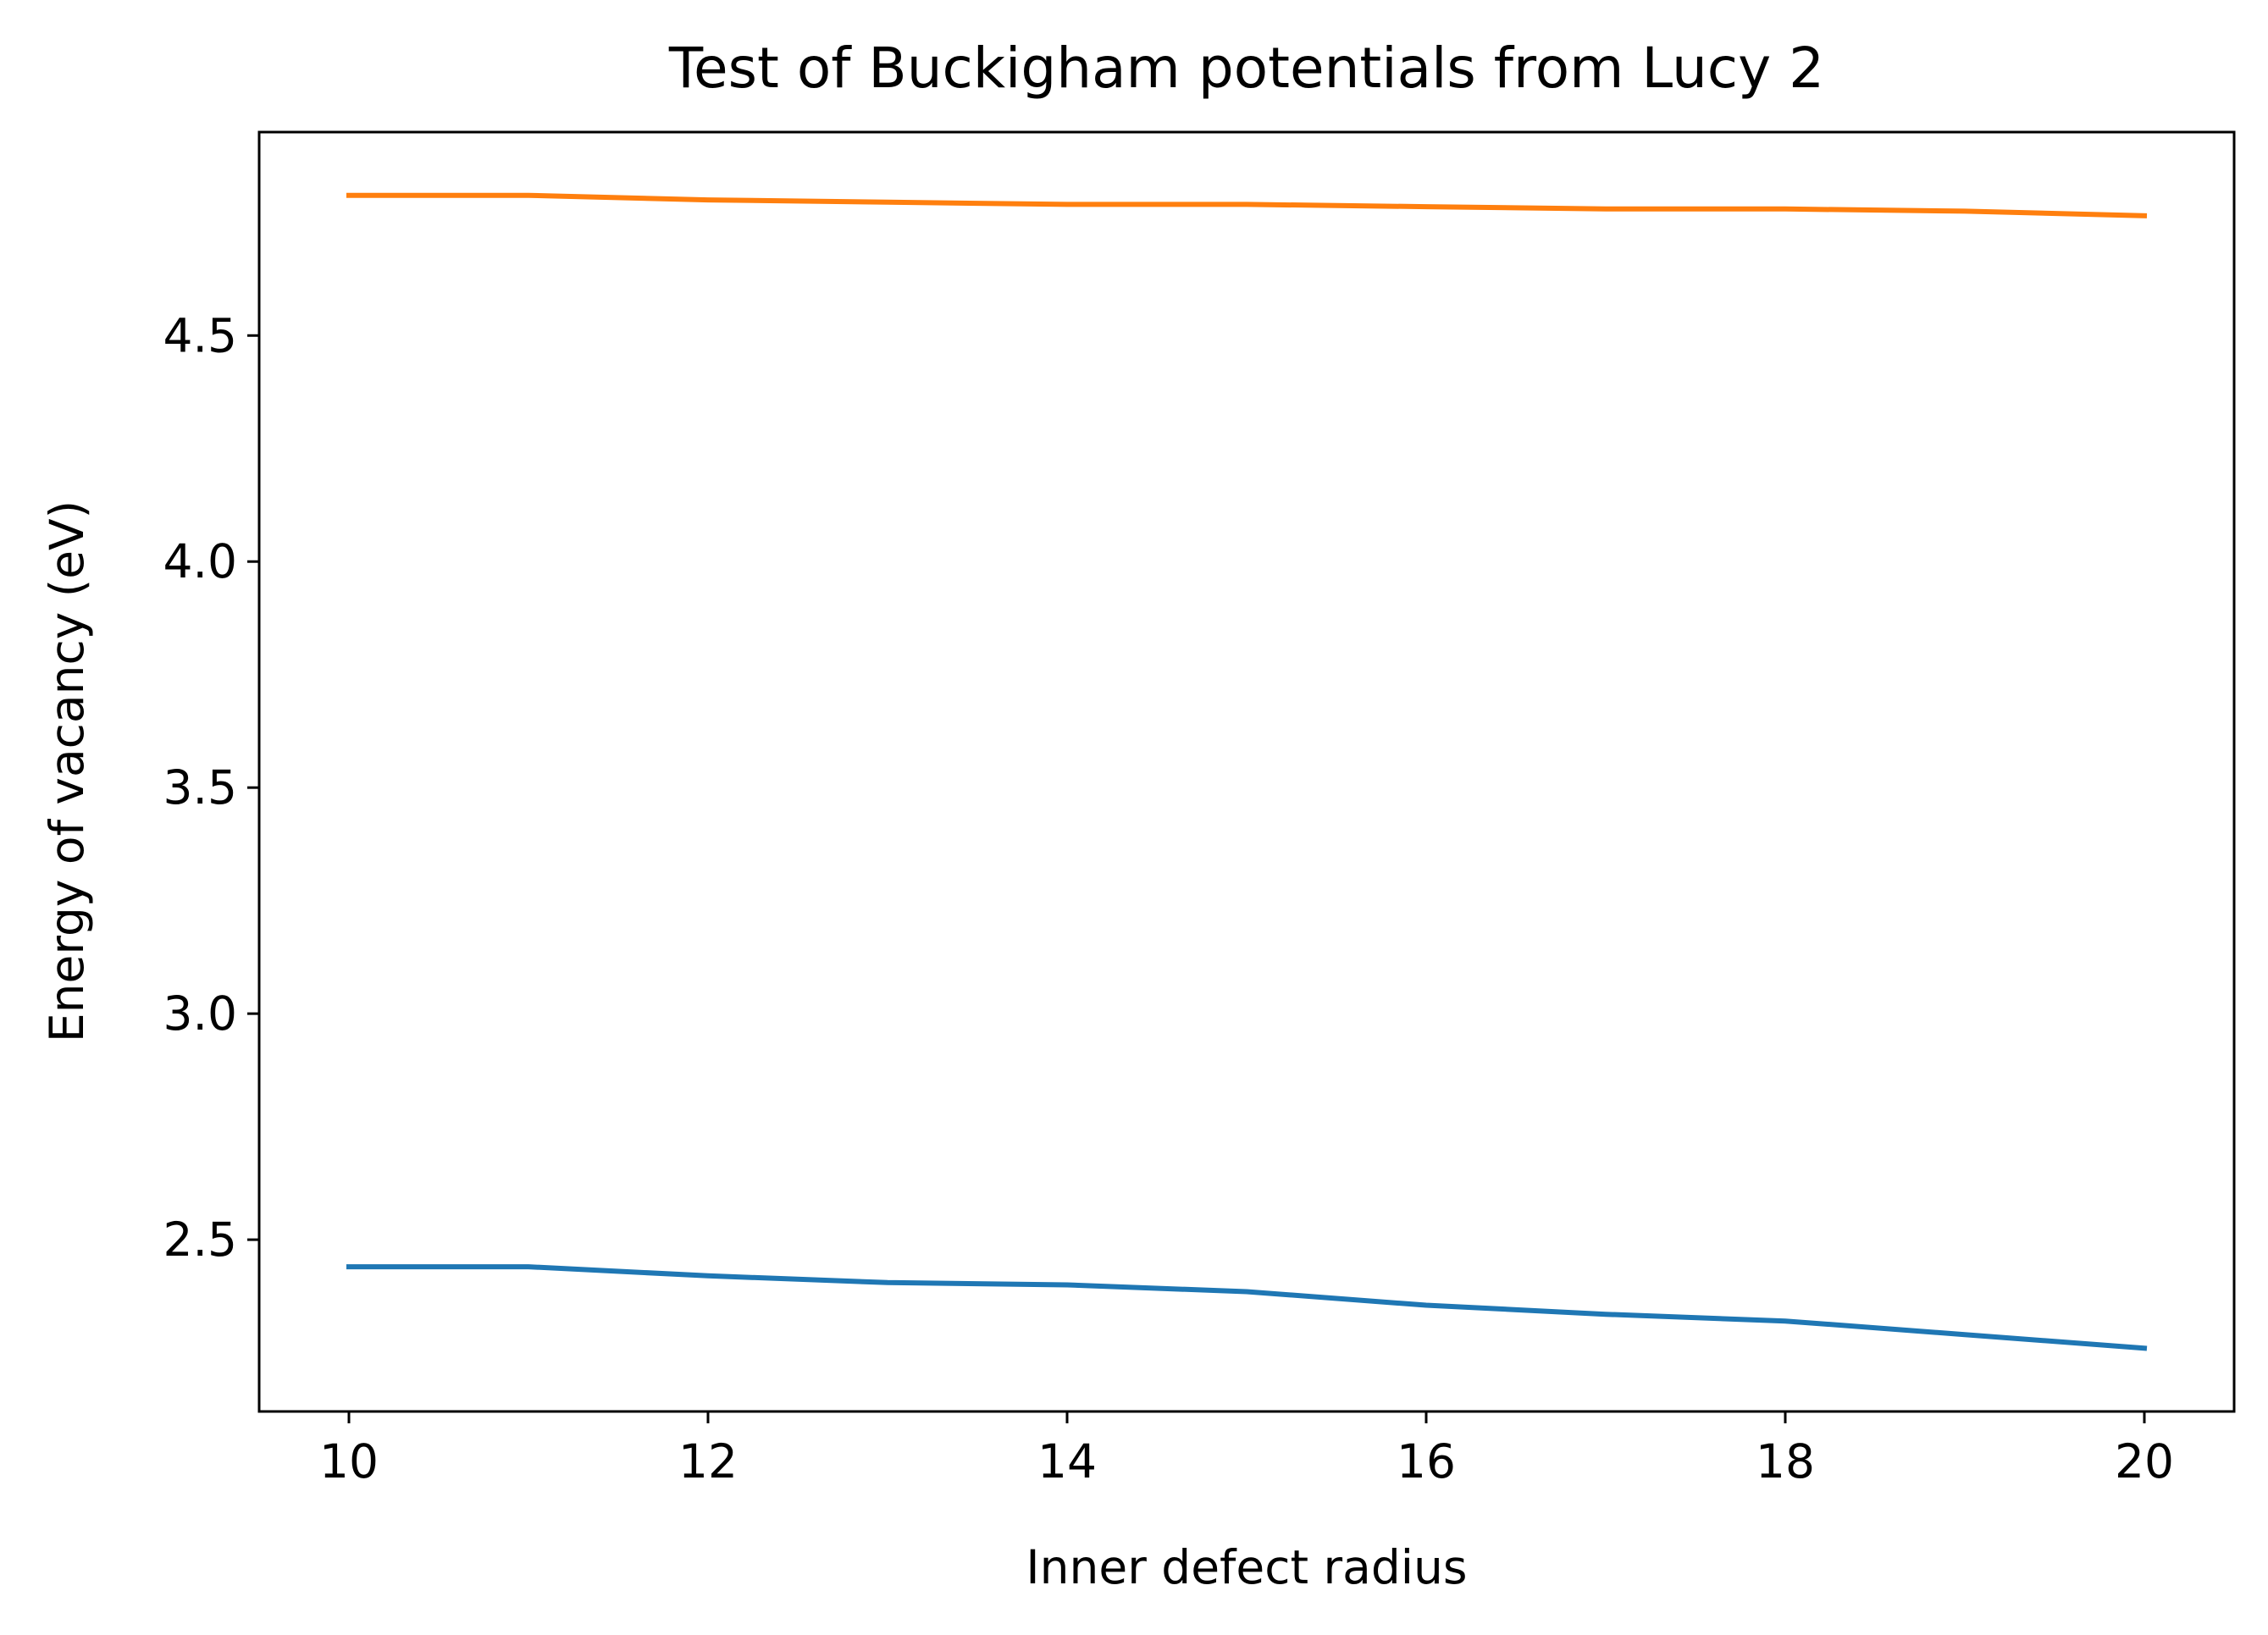  What do you see at coordinates (1246, 1450) in the screenshot?
I see `x-axis: 10 12 14 16 18 20` at bounding box center [1246, 1450].